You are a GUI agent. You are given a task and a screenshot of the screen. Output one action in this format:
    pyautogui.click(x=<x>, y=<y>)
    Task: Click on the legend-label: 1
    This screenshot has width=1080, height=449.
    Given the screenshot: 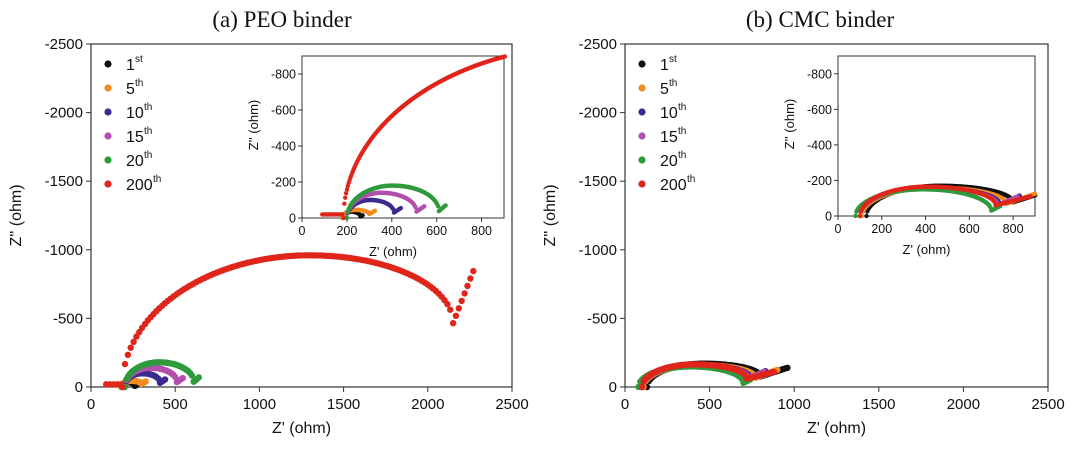 What is the action you would take?
    pyautogui.click(x=130, y=65)
    